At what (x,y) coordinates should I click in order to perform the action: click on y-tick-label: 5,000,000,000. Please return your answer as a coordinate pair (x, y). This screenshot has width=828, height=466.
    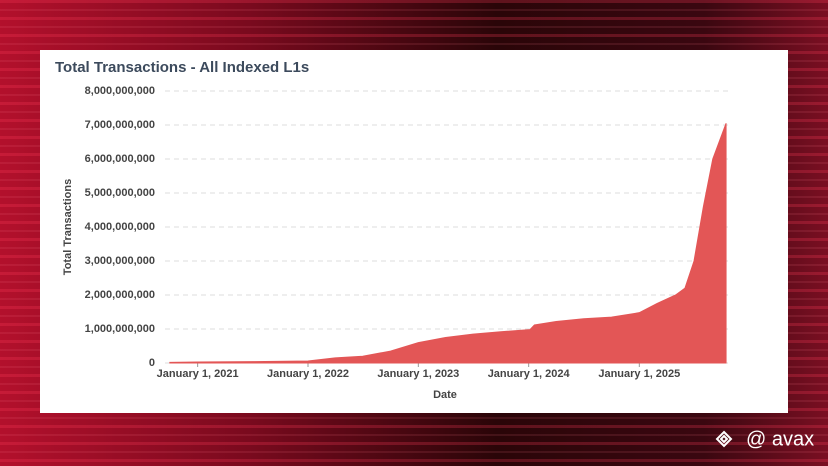
    Looking at the image, I should click on (120, 193).